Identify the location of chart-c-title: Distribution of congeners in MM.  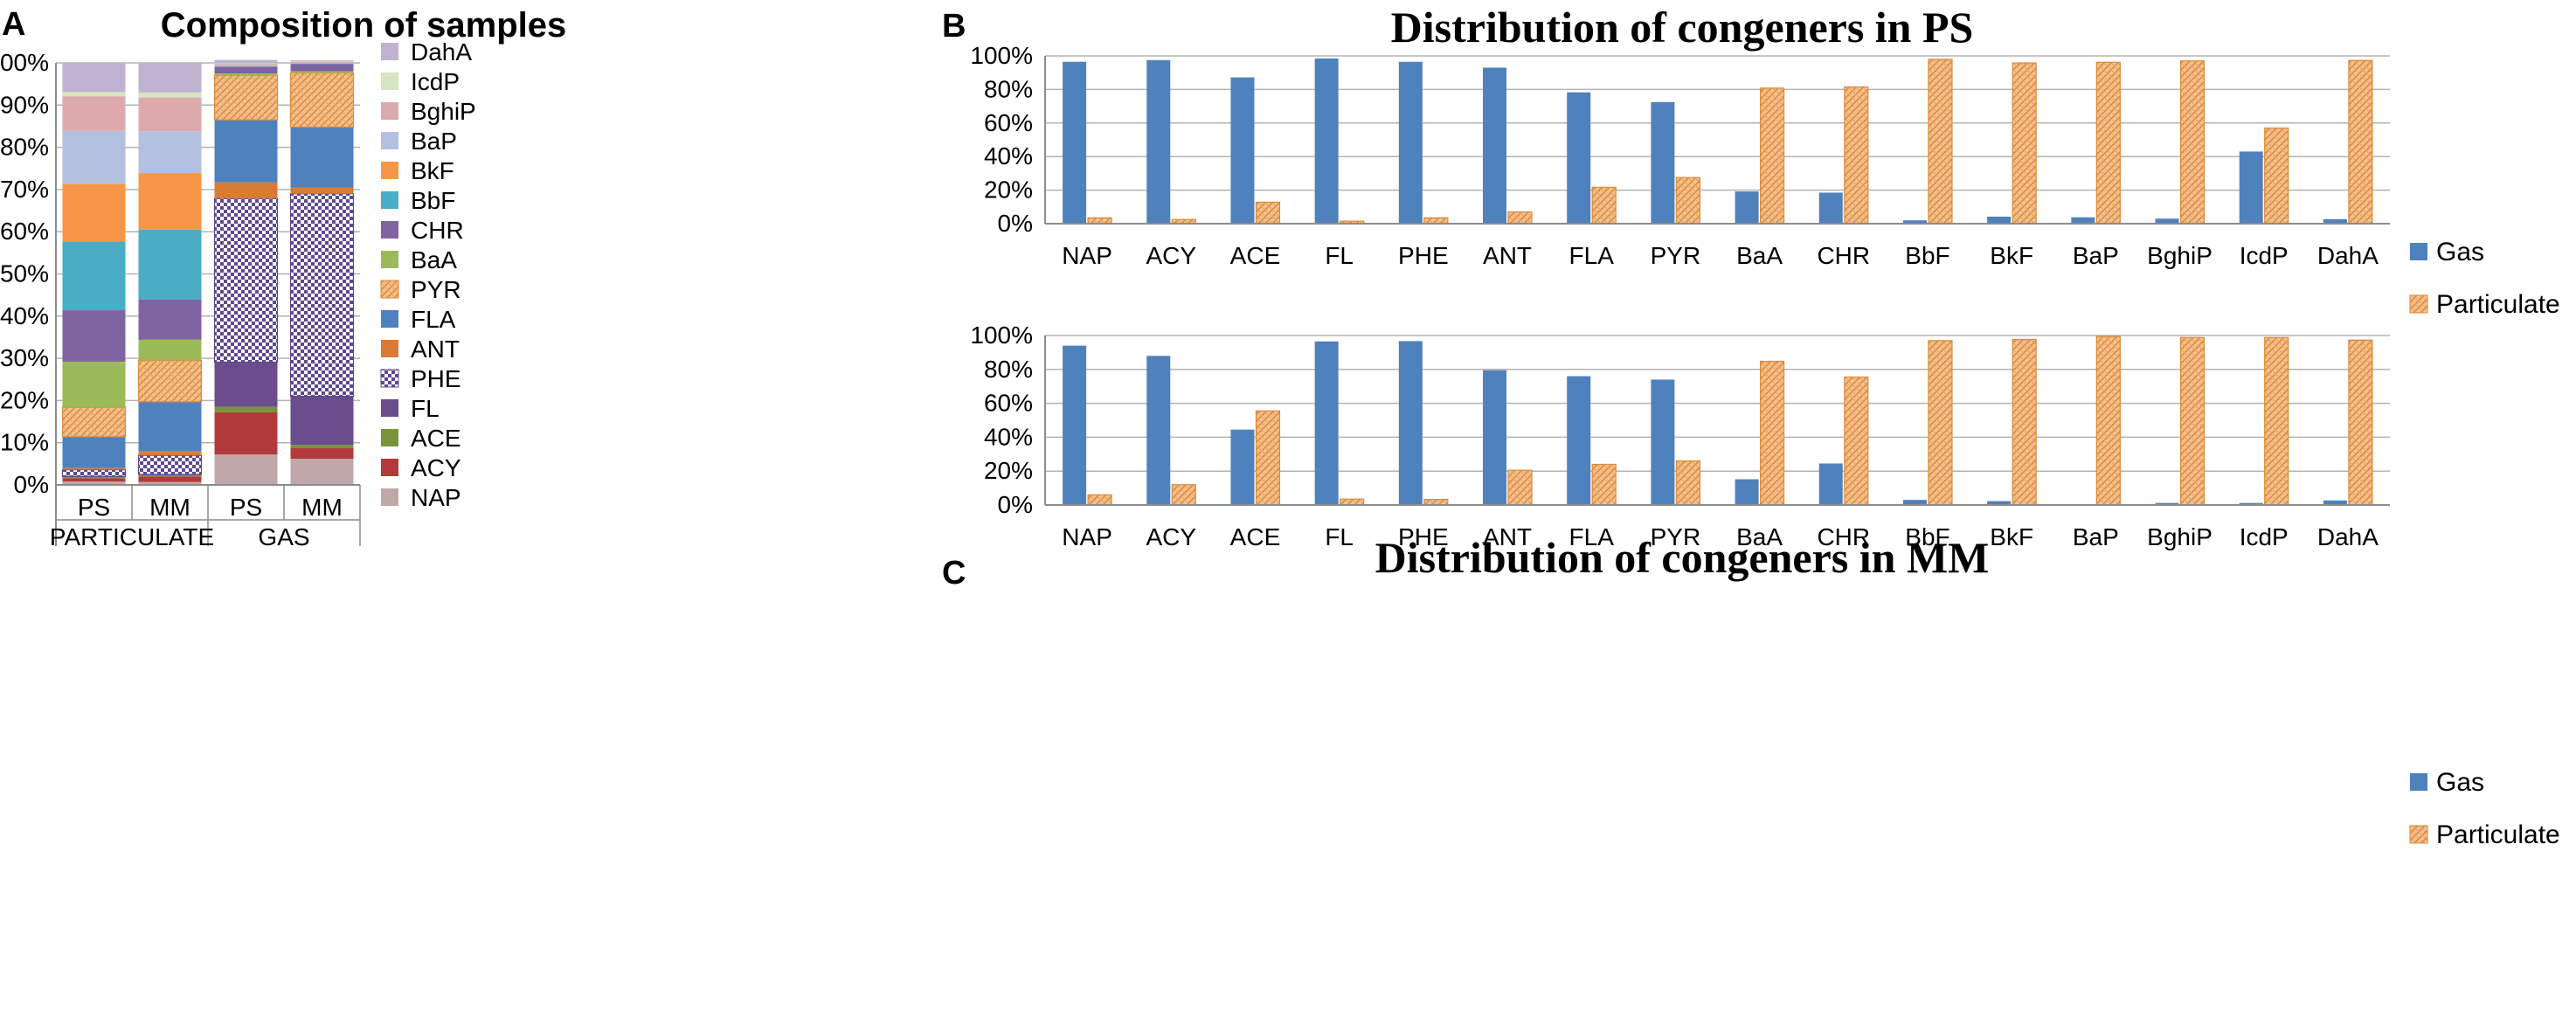
(1682, 557).